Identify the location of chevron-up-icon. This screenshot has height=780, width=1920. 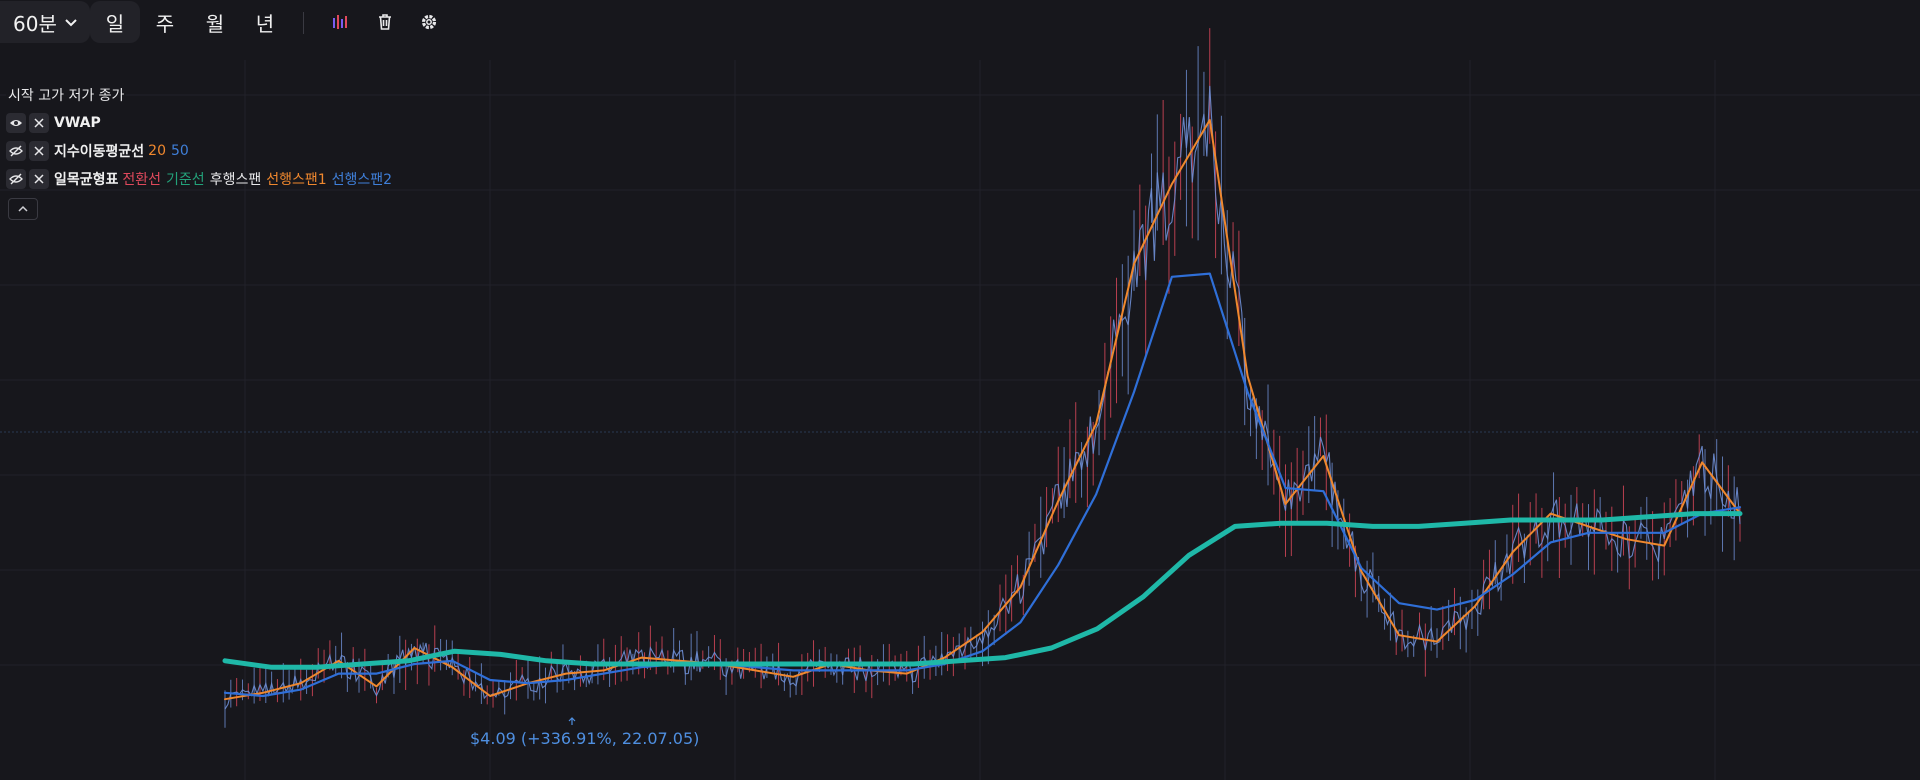
(23, 208).